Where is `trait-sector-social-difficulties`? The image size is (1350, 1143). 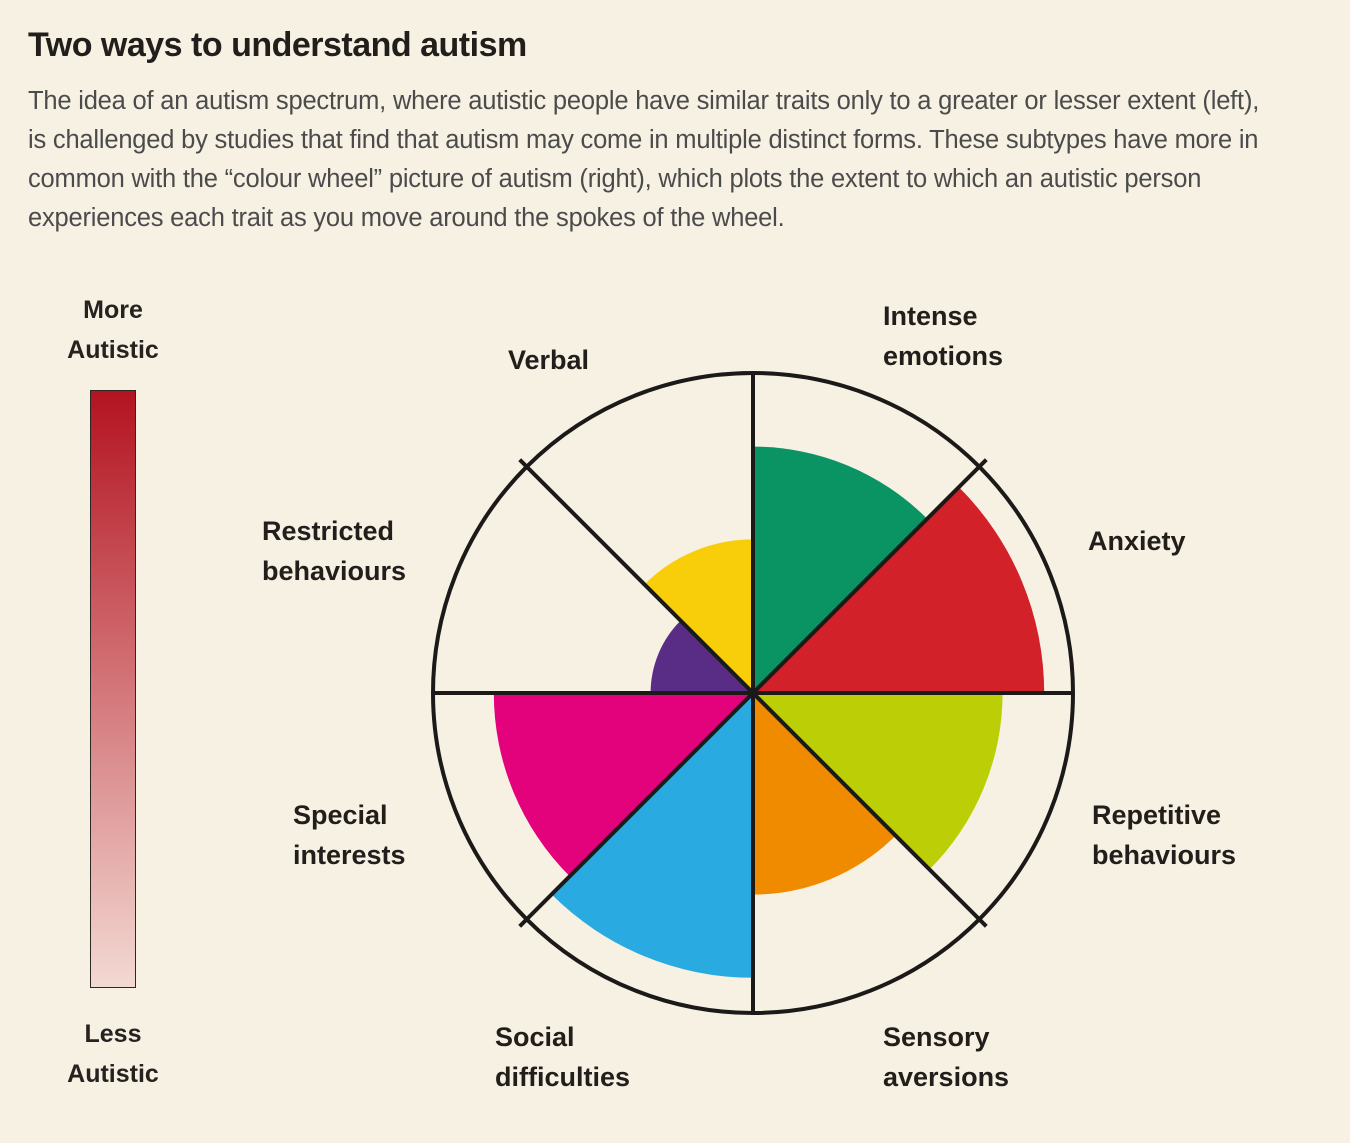
trait-sector-social-difficulties is located at coordinates (652, 835).